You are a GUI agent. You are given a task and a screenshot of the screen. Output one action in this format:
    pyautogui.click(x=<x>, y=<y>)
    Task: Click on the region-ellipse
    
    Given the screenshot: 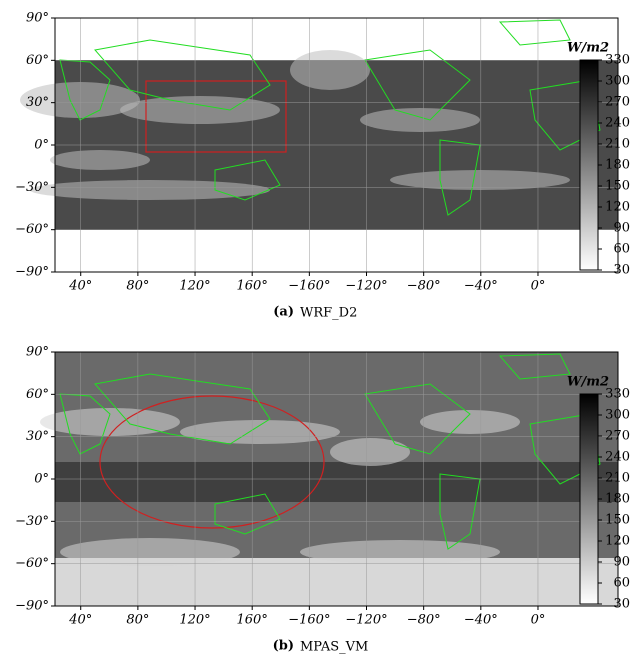 What is the action you would take?
    pyautogui.click(x=212, y=462)
    